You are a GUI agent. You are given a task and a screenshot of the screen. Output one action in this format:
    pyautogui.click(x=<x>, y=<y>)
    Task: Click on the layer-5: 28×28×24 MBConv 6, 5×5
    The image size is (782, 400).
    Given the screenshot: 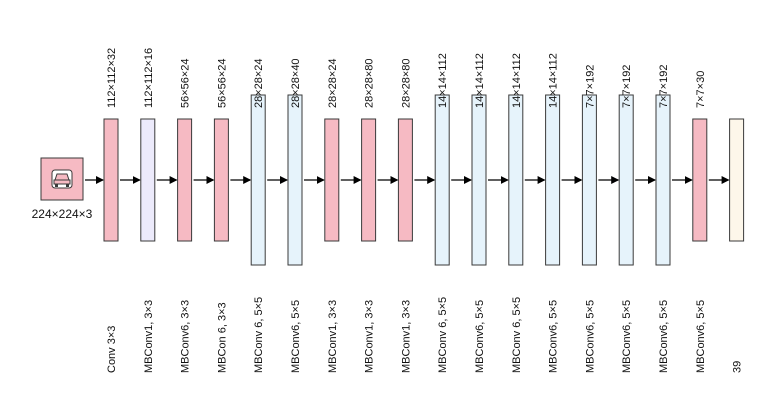 What is the action you would take?
    pyautogui.click(x=258, y=215)
    